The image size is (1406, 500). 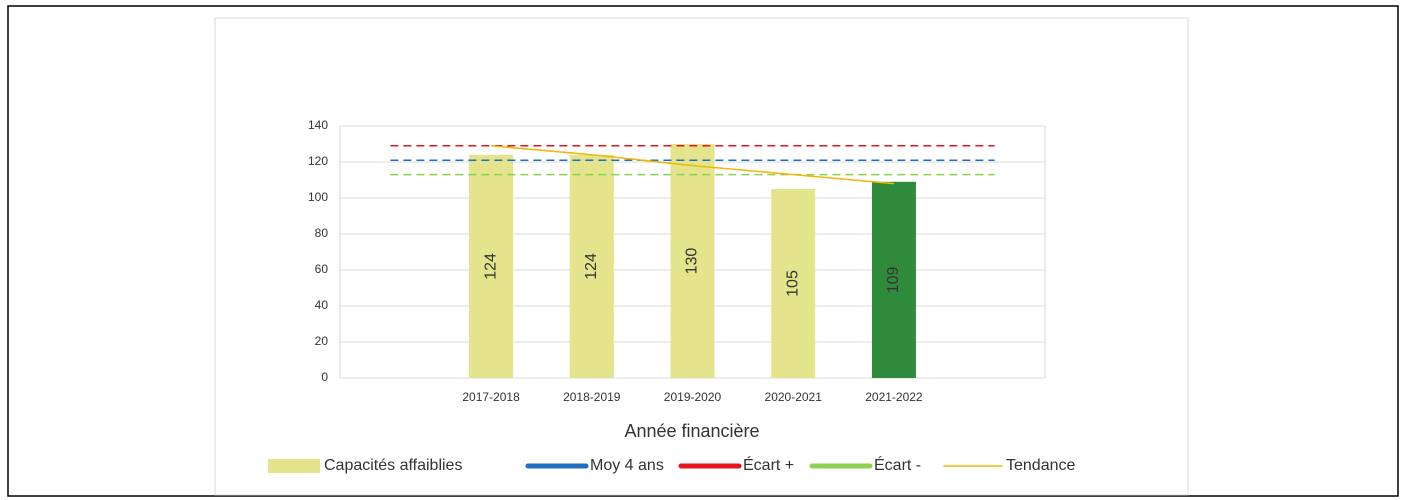 I want to click on legend-label: Capacités affaiblies, so click(x=393, y=465).